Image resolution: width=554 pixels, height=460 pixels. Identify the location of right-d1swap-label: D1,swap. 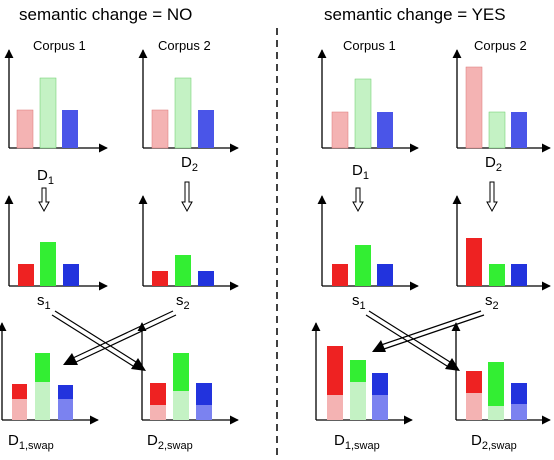
(357, 442).